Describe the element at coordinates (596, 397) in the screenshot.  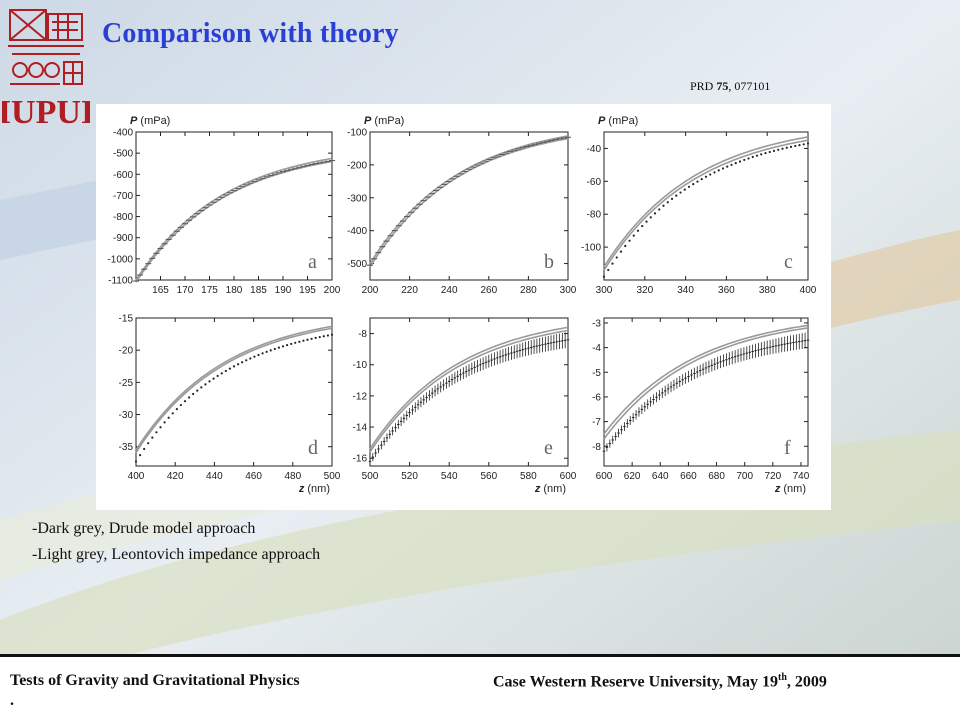
I see `y-tick-label: -6` at that location.